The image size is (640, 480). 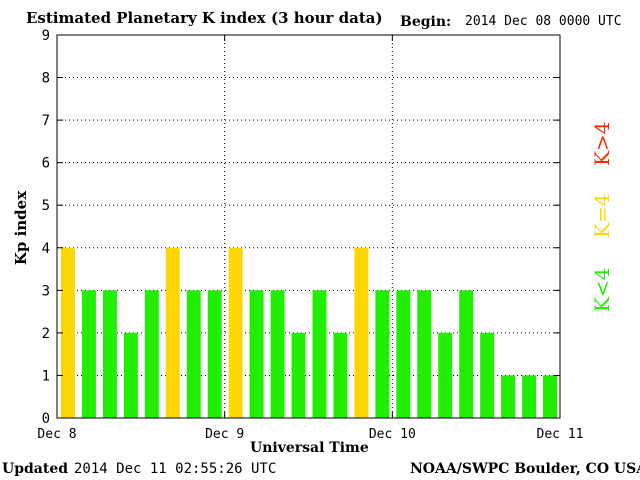 What do you see at coordinates (602, 215) in the screenshot?
I see `legend-k-equals-4: K=4` at bounding box center [602, 215].